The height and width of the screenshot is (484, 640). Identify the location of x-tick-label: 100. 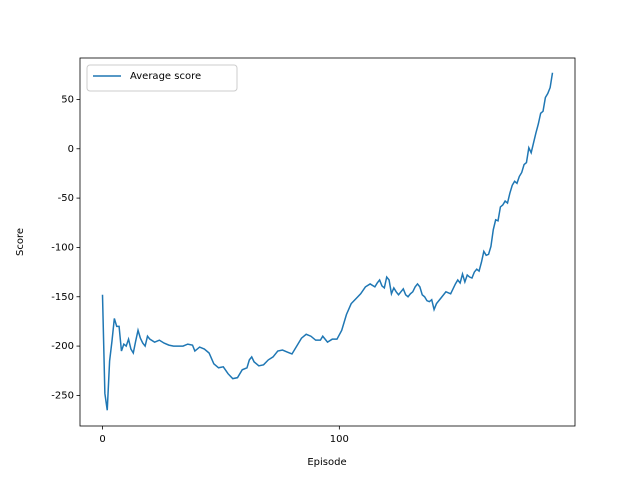
(339, 439).